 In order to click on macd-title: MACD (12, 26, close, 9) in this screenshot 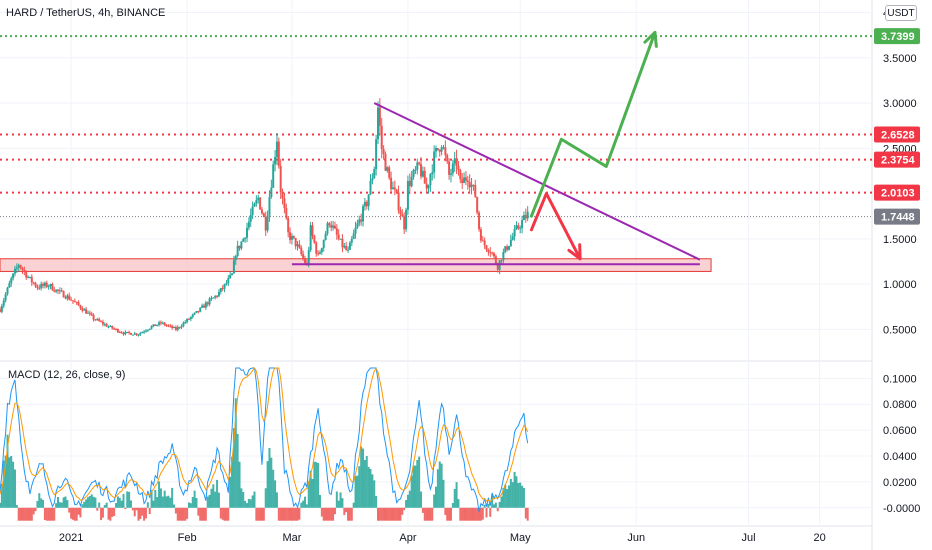, I will do `click(67, 375)`.